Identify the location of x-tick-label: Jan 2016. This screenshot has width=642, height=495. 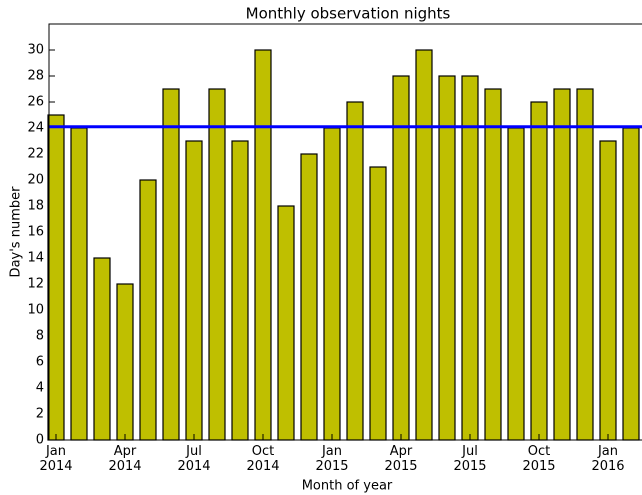
(608, 459).